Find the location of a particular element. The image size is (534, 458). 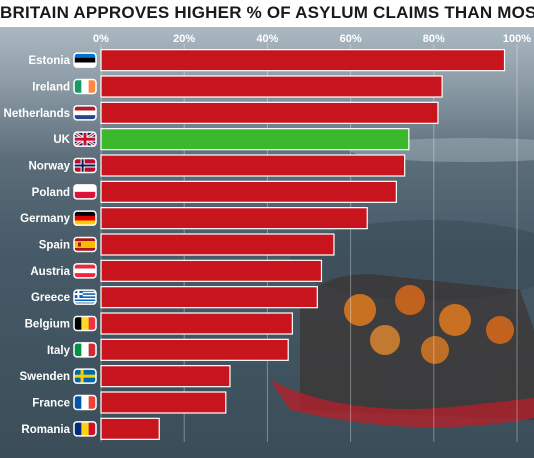

bar-italy is located at coordinates (194, 349).